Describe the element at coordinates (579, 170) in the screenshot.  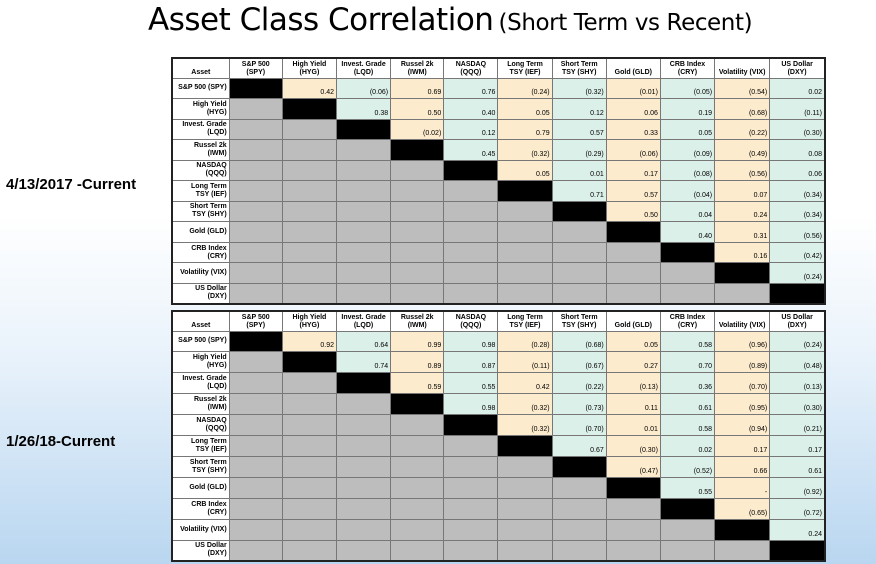
I see `correlation-value: 0.01` at that location.